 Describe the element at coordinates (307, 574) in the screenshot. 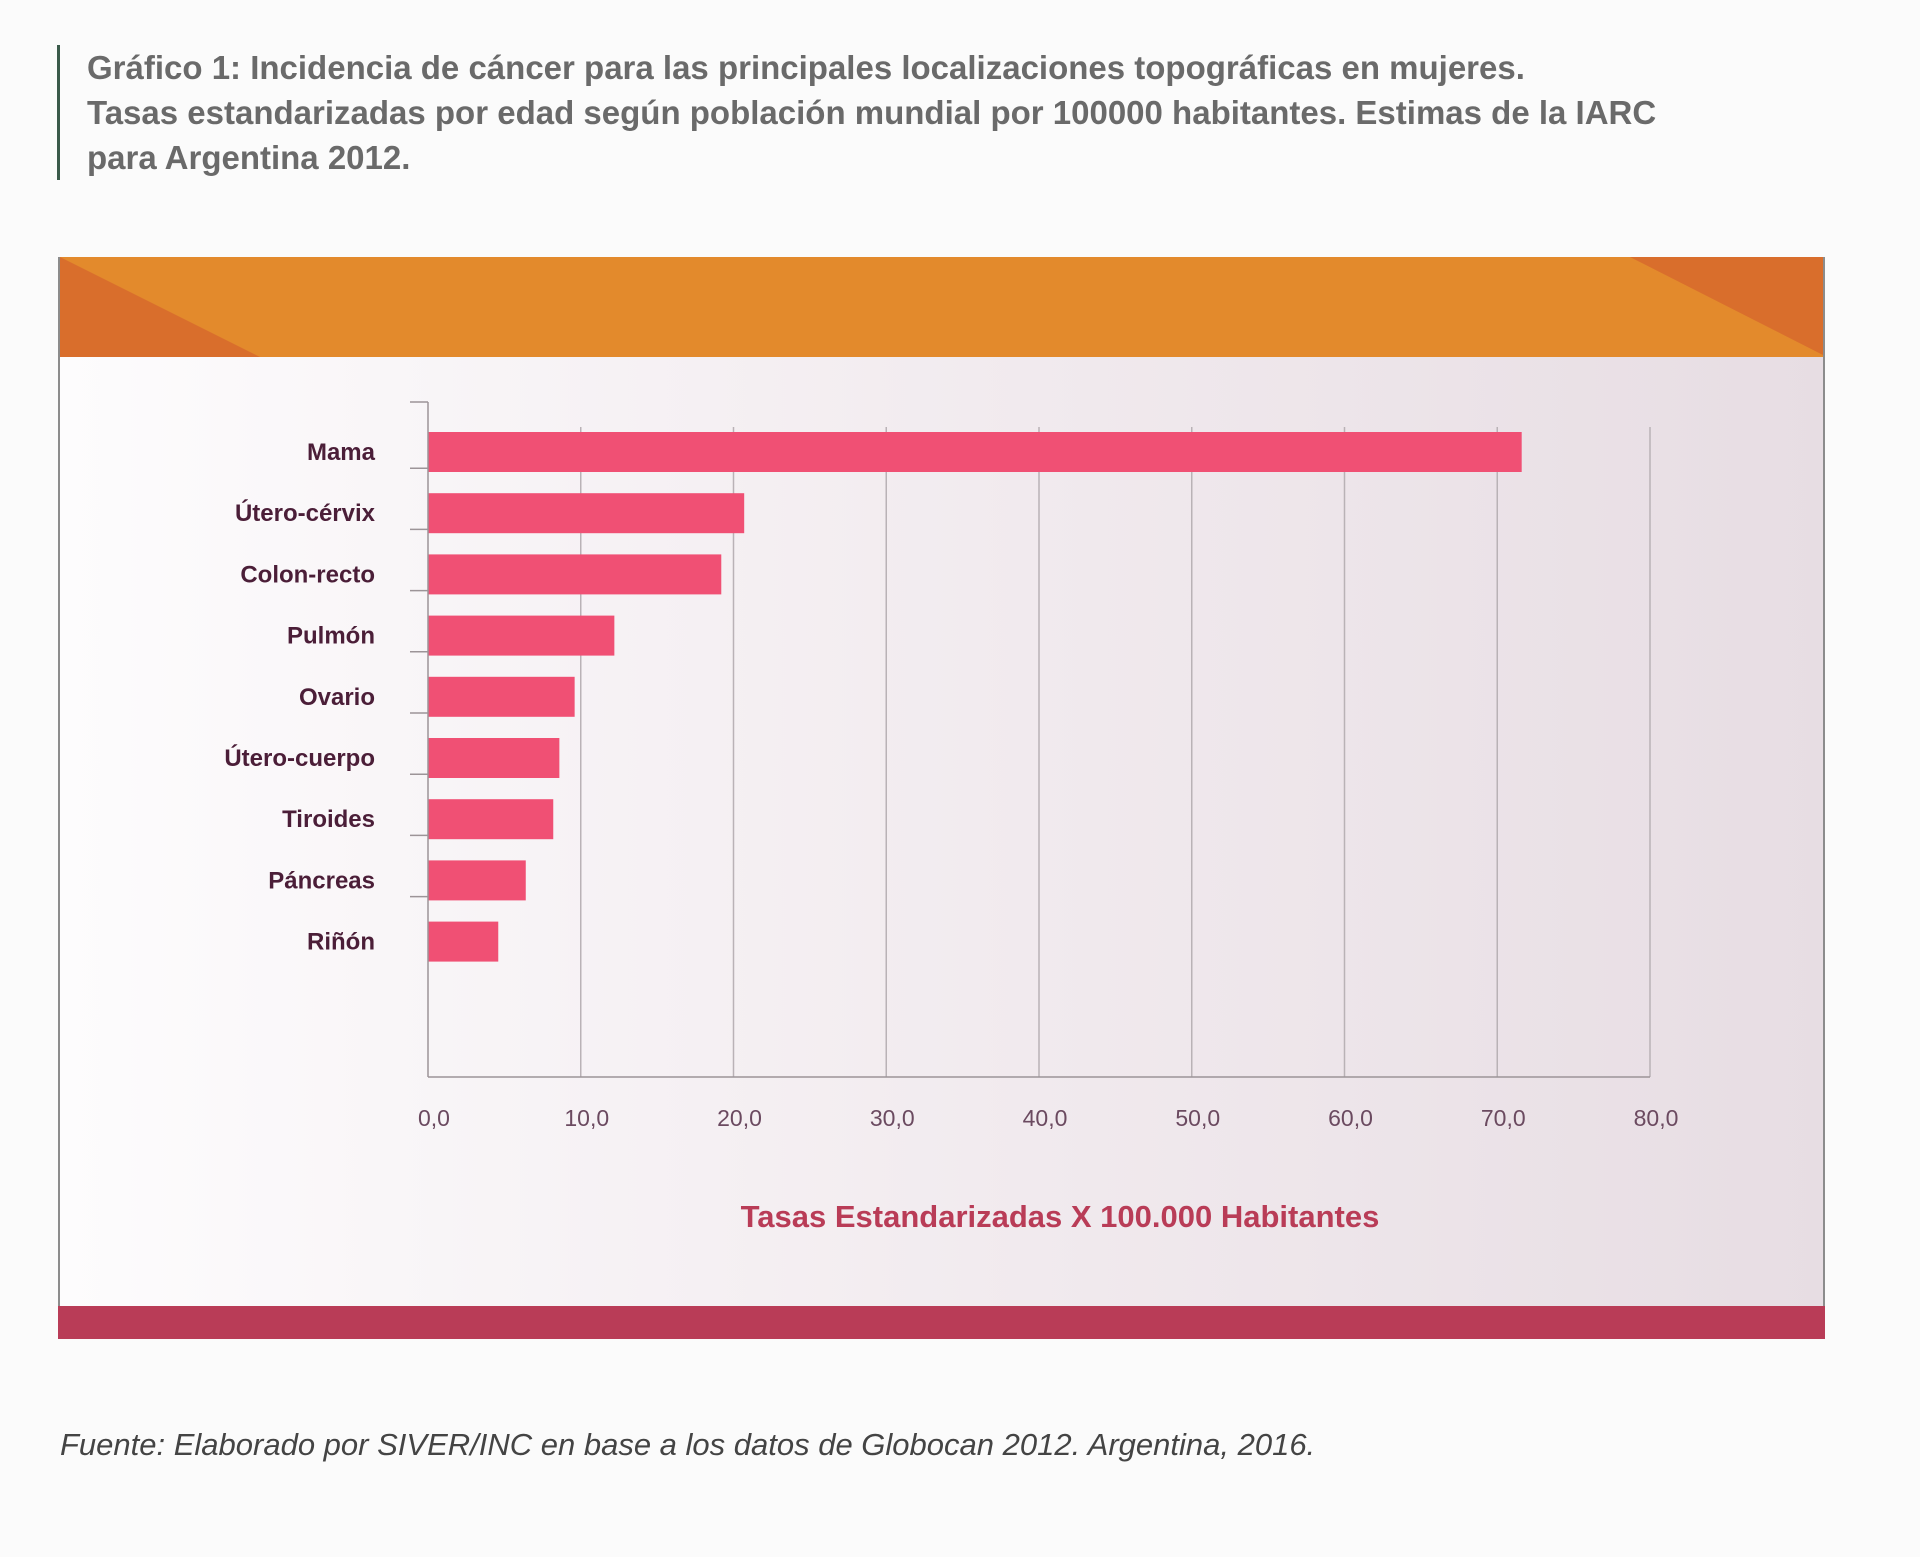

I see `category-label: Colon-recto` at that location.